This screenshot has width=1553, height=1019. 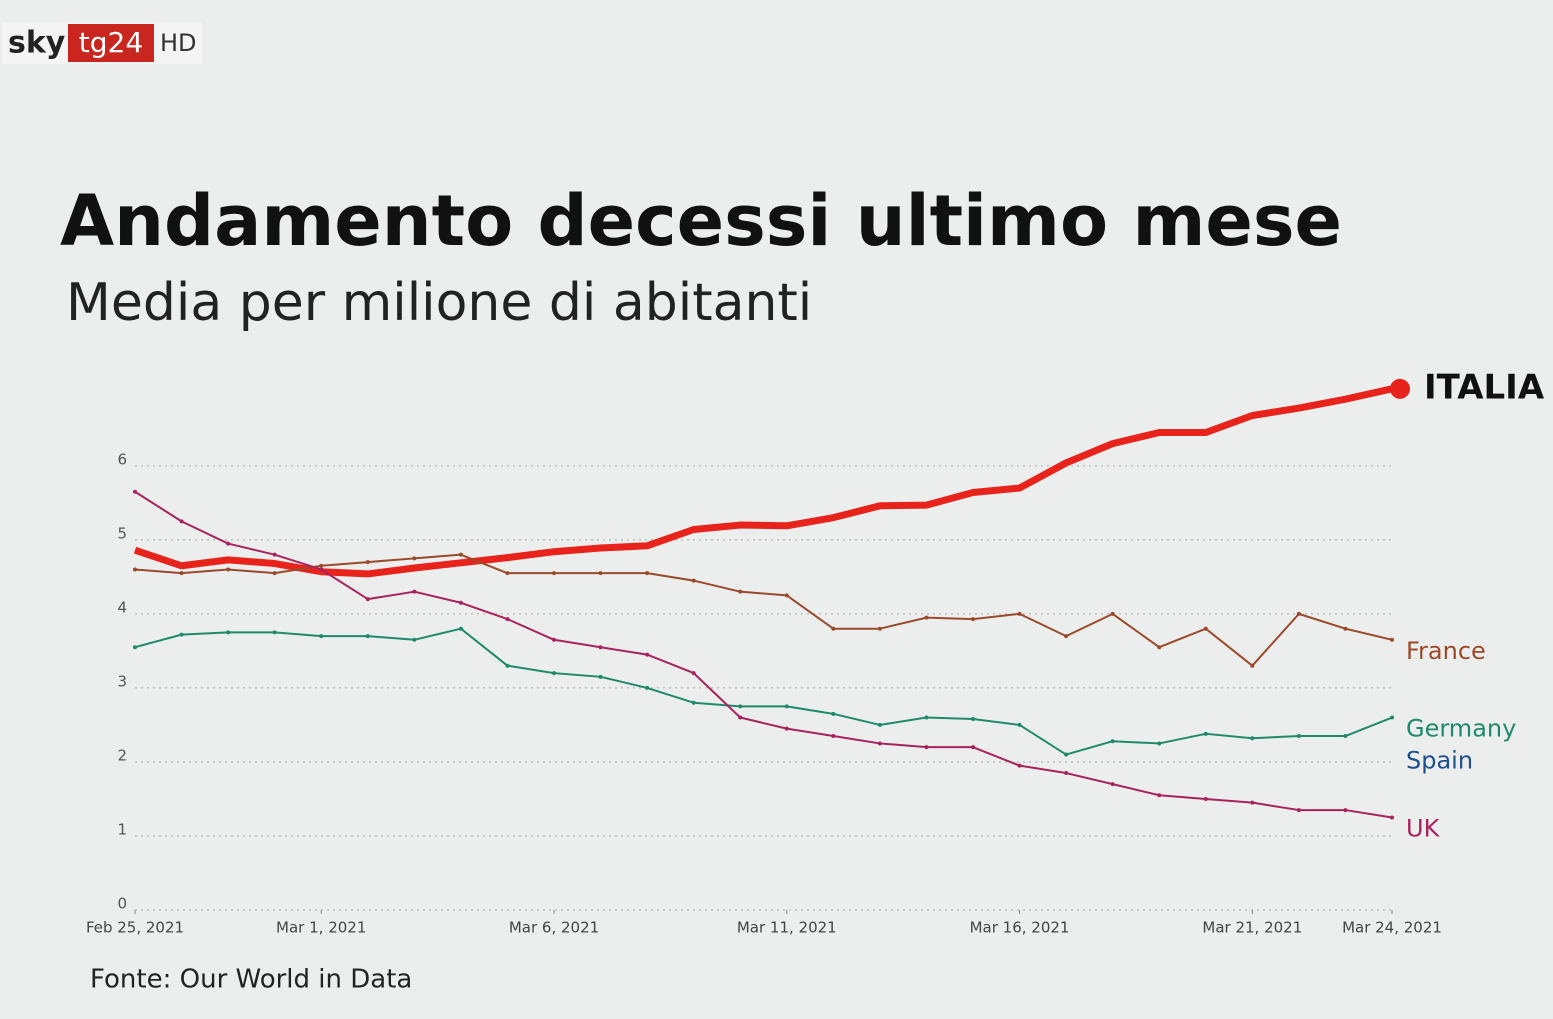 I want to click on source: Fonte: Our World in Data, so click(x=251, y=980).